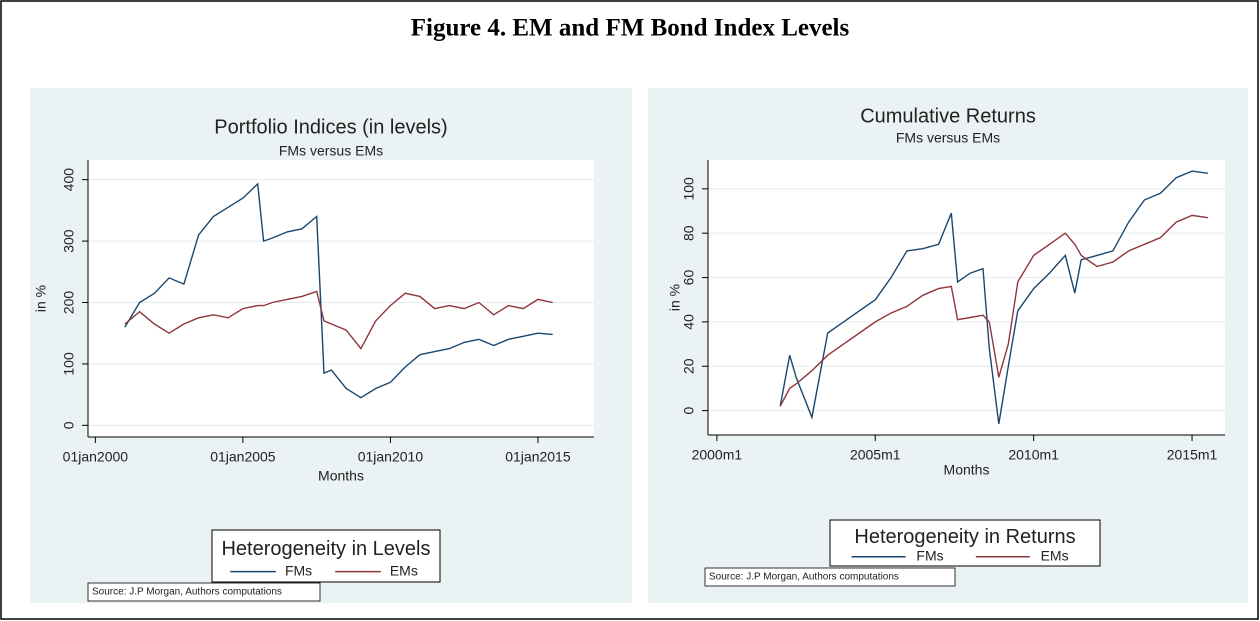 The width and height of the screenshot is (1260, 621). Describe the element at coordinates (1192, 455) in the screenshot. I see `x-tick-label: 2015m1` at that location.